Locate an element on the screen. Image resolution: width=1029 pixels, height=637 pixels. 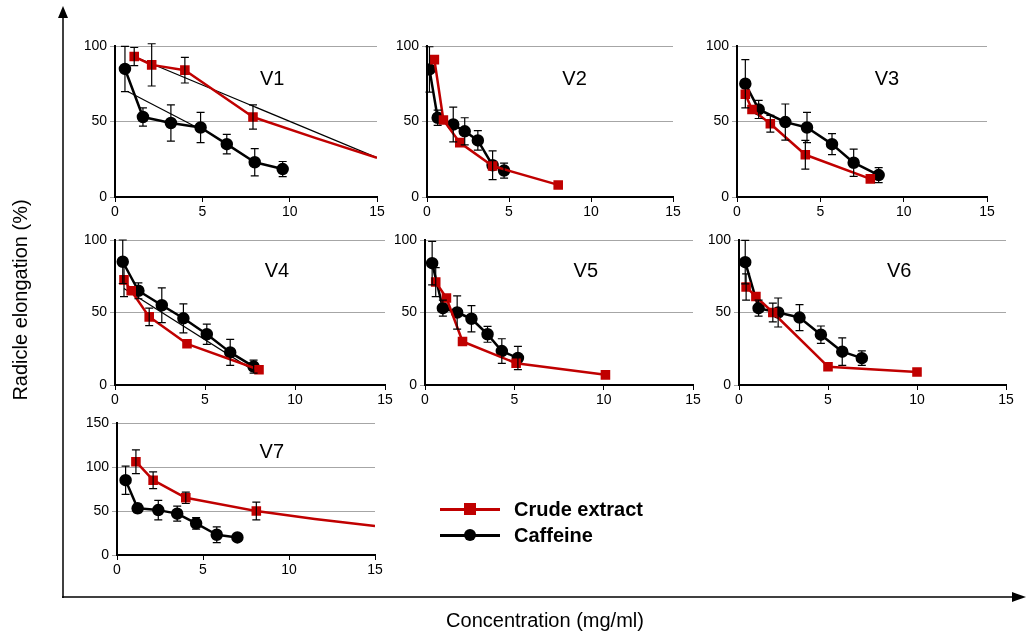
text: V2 is located at coordinates (574, 77).